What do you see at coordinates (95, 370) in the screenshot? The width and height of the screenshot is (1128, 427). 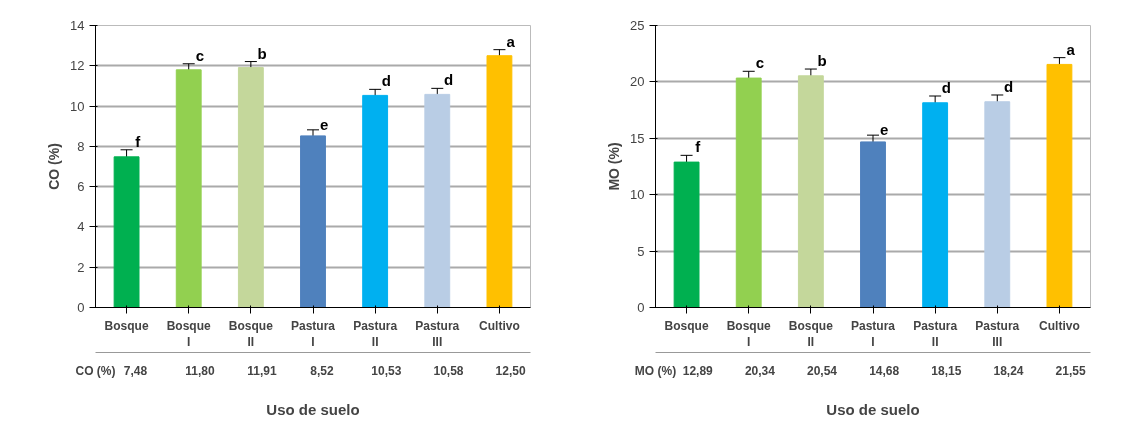 I see `text: CO (%)` at bounding box center [95, 370].